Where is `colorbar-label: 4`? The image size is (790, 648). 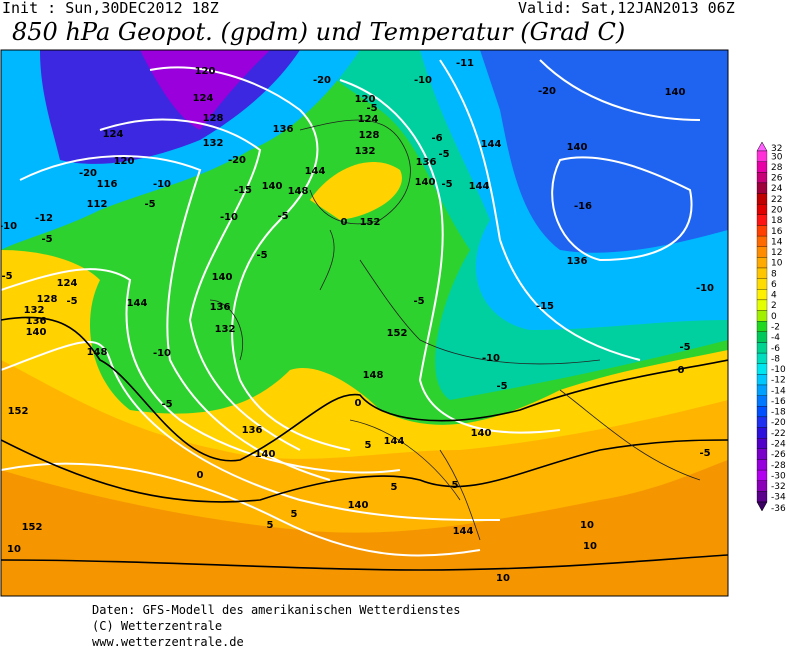
colorbar-label: 4 is located at coordinates (774, 296).